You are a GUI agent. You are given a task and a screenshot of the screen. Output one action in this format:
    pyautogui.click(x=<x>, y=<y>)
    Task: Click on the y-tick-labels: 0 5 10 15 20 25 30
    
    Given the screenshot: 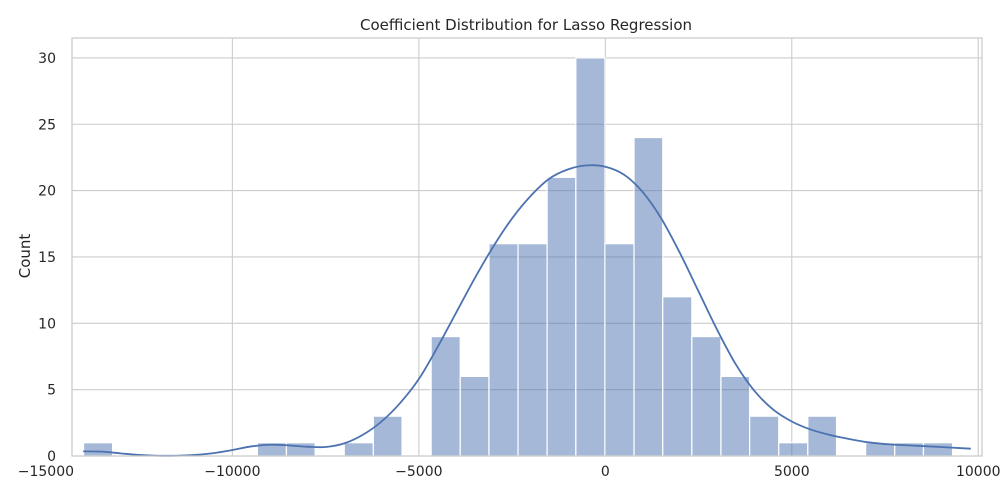 What is the action you would take?
    pyautogui.click(x=47, y=258)
    